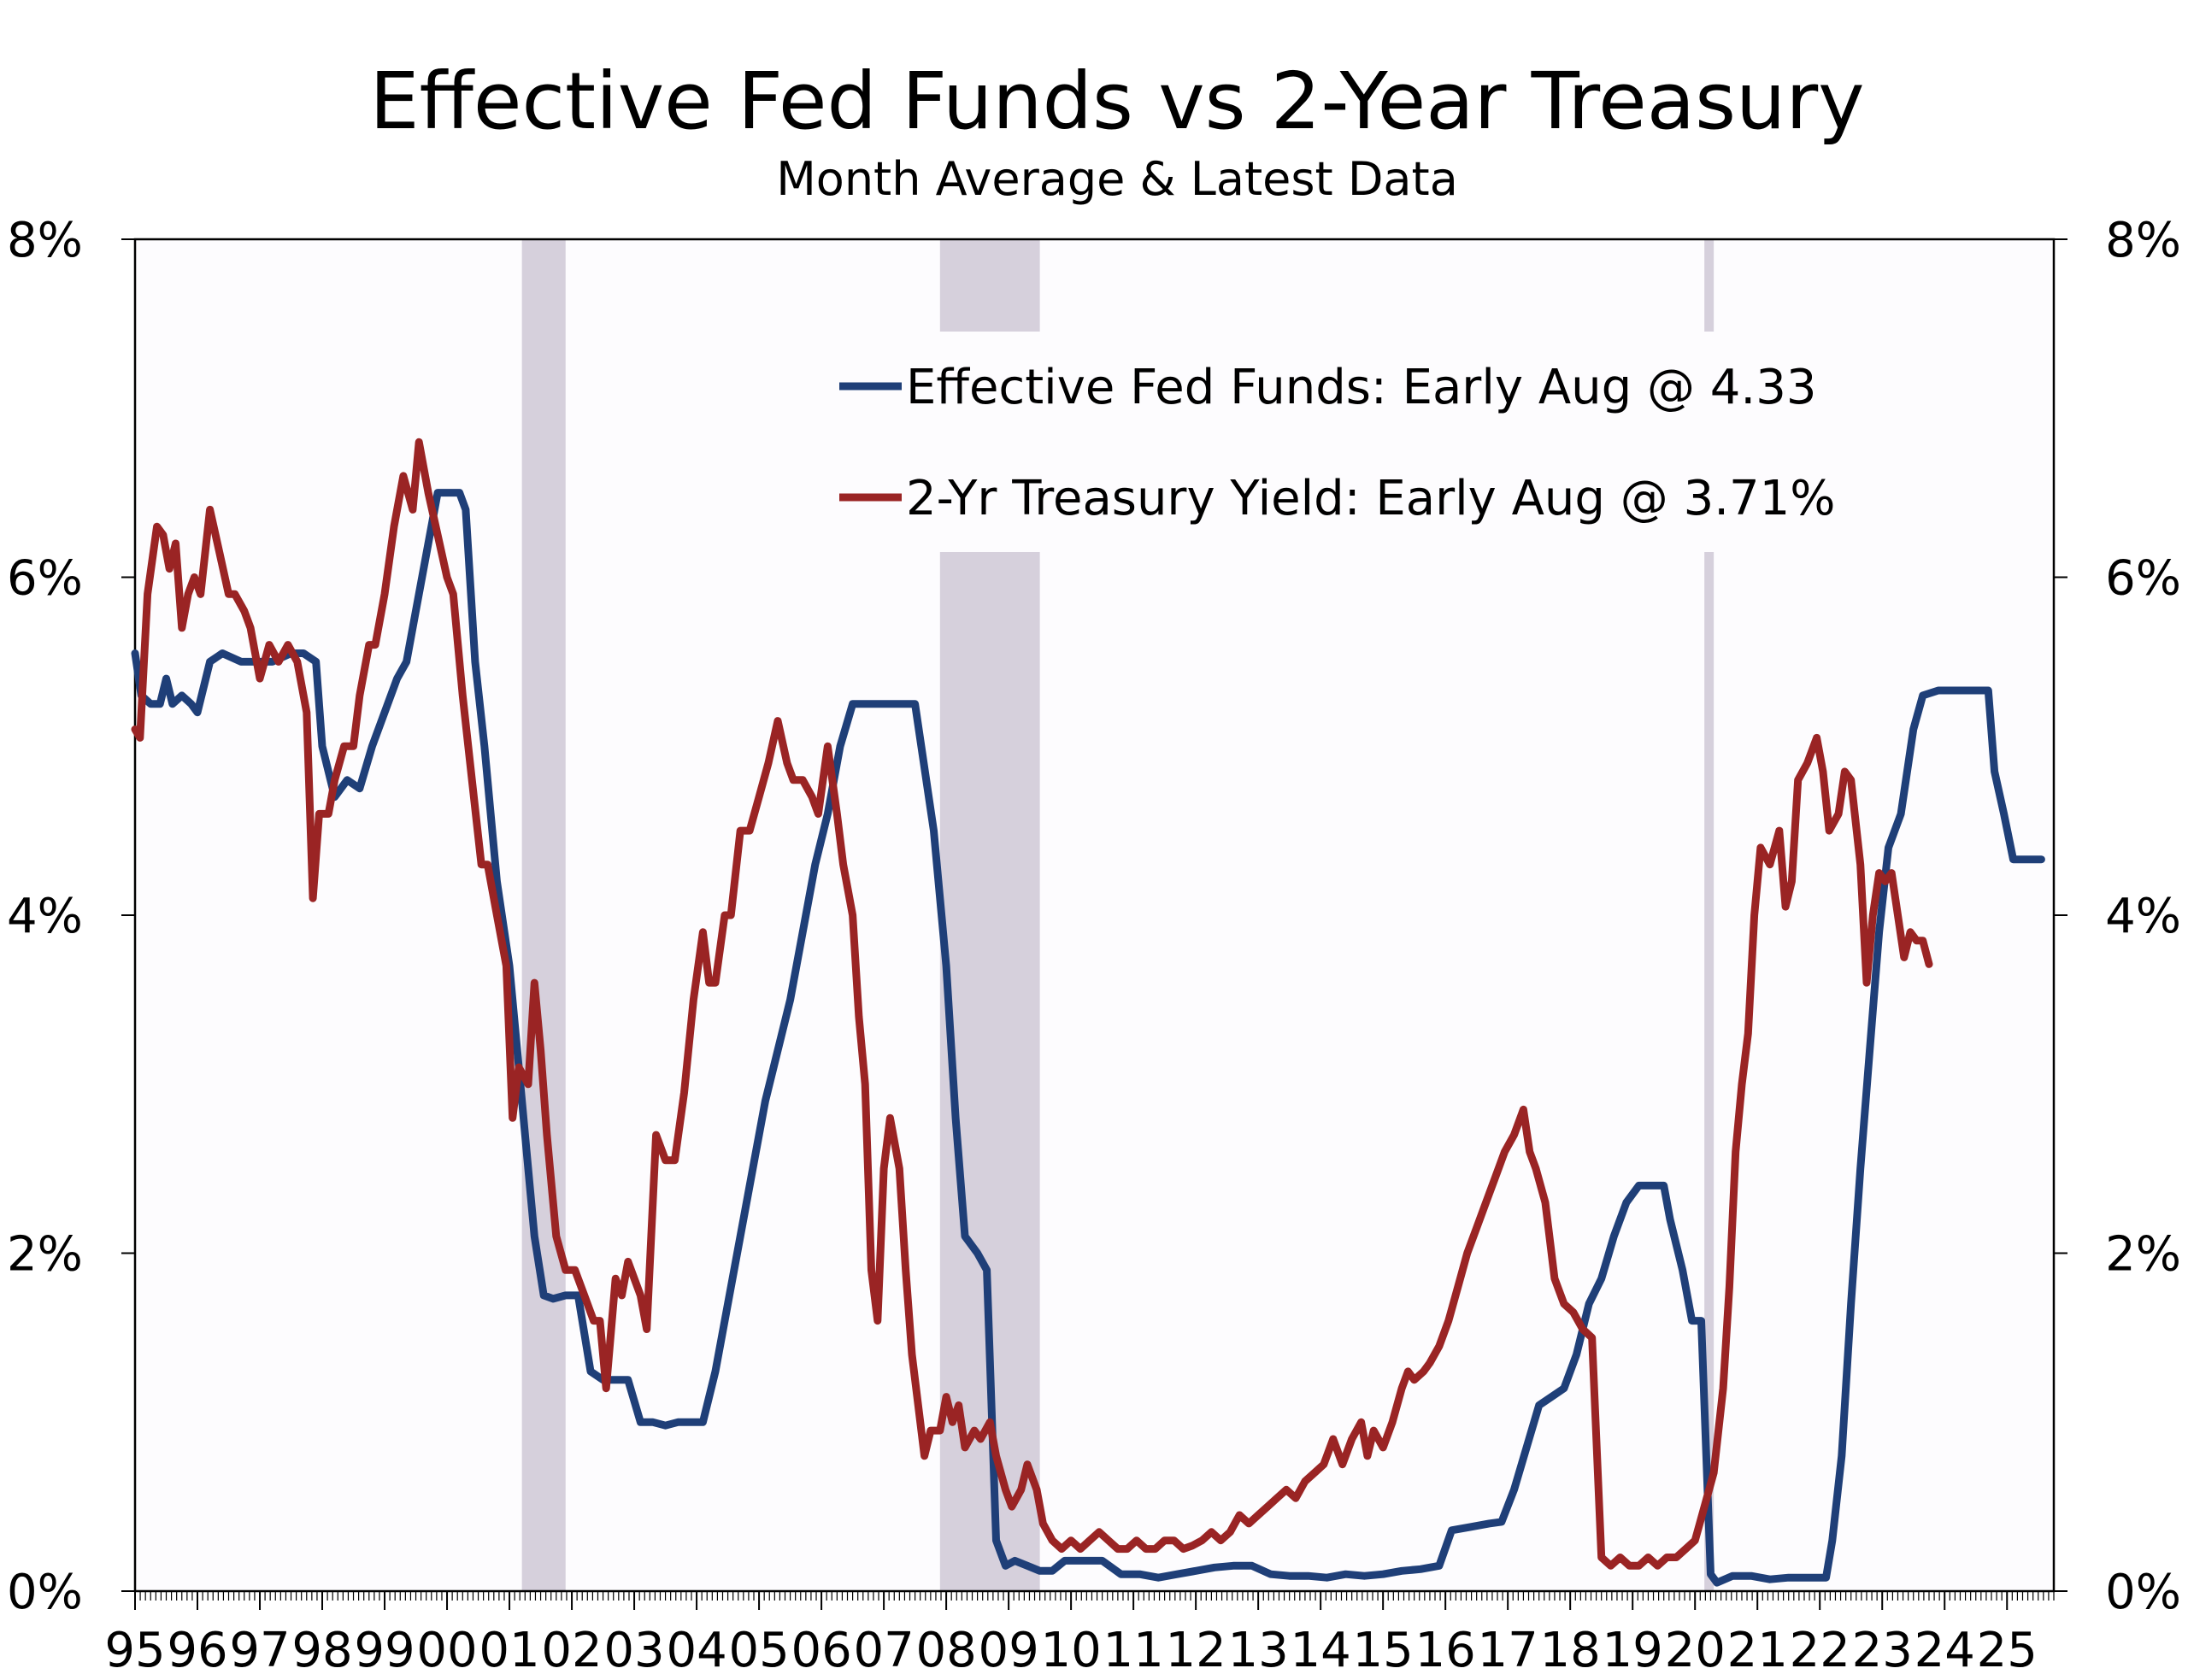  Describe the element at coordinates (1944, 1650) in the screenshot. I see `x-tick-label: 24` at that location.